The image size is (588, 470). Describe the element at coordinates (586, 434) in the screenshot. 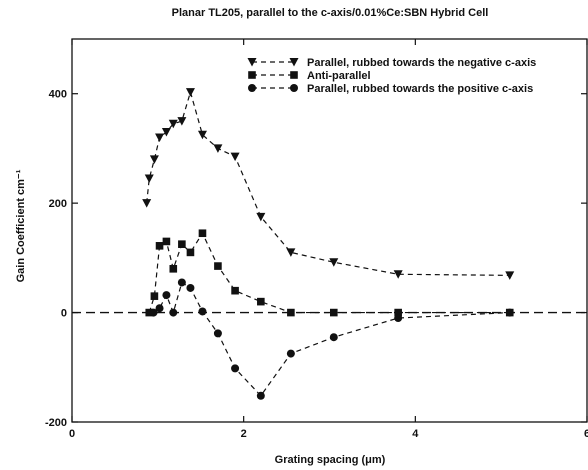

I see `x-tick-label: 6` at that location.